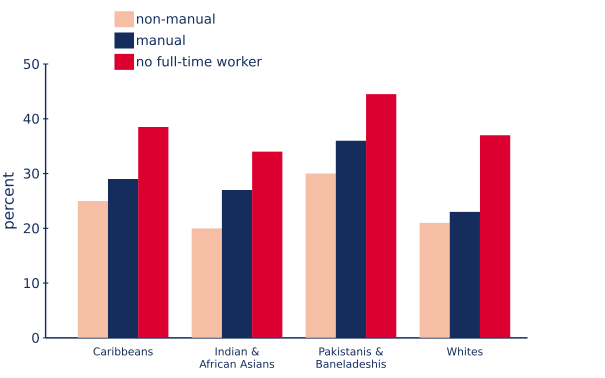  Describe the element at coordinates (31, 119) in the screenshot. I see `y-tick-label: 40` at that location.